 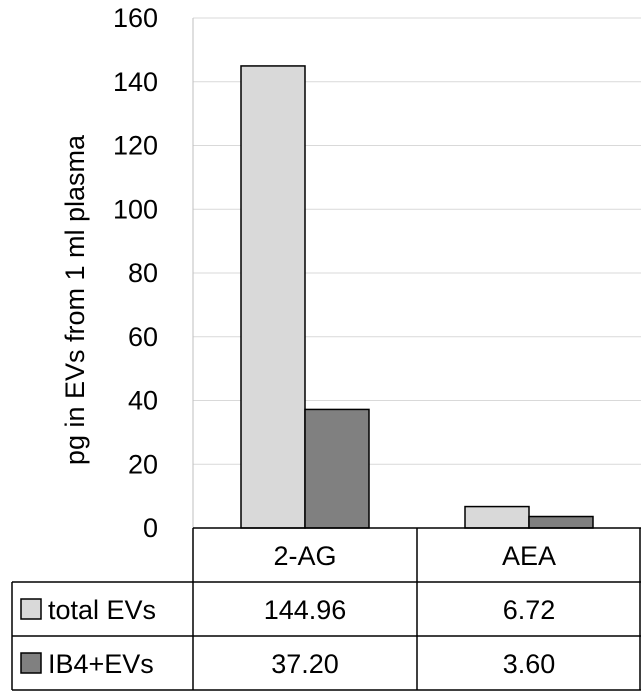 What do you see at coordinates (135, 209) in the screenshot?
I see `y-tick-label: 100` at bounding box center [135, 209].